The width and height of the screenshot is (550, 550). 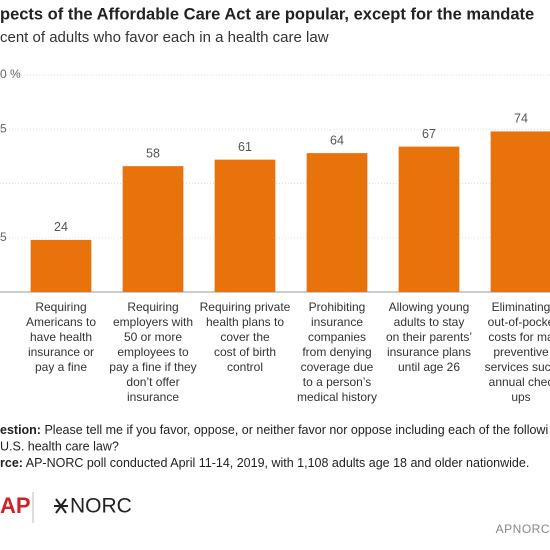 I want to click on question-label: estion:, so click(x=20, y=430).